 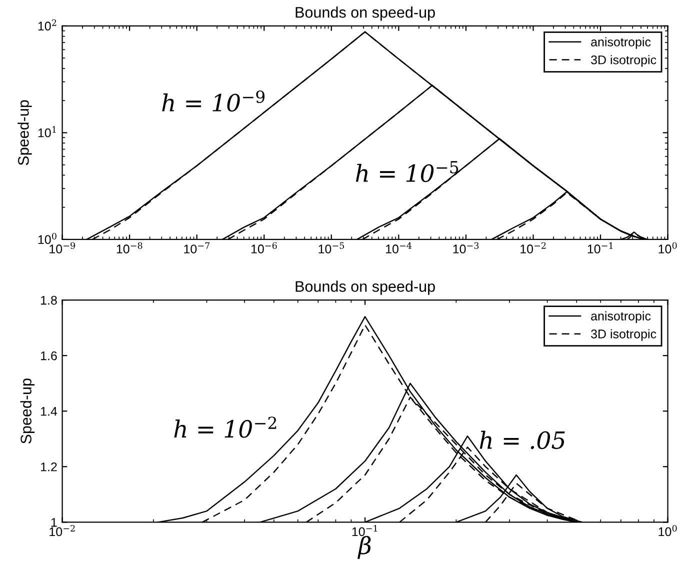 What do you see at coordinates (49, 411) in the screenshot?
I see `y-tick-label: 1.4` at bounding box center [49, 411].